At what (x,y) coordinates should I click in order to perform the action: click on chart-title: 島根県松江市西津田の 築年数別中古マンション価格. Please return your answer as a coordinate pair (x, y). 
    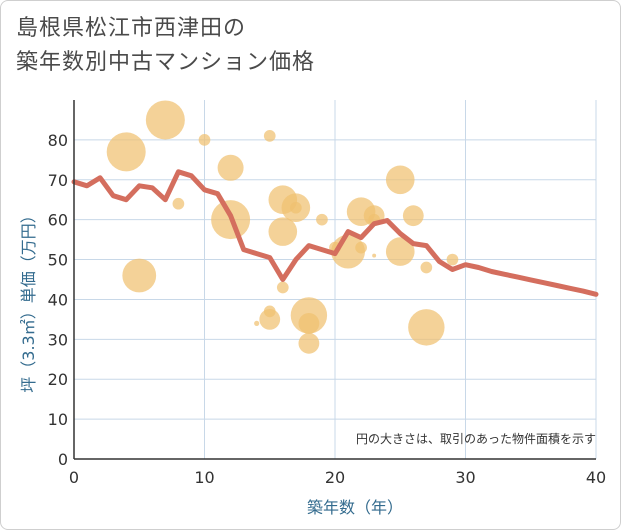
    Looking at the image, I should click on (165, 46).